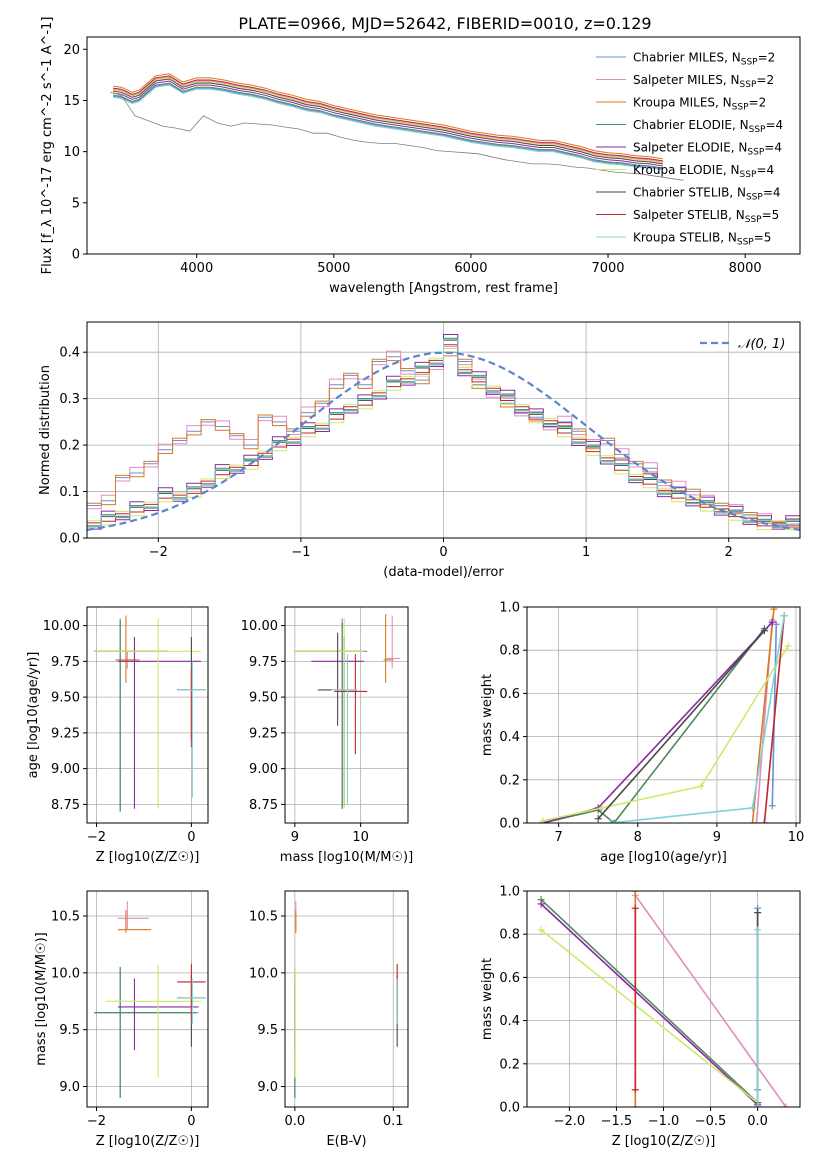 The width and height of the screenshot is (819, 1170). What do you see at coordinates (761, 344) in the screenshot?
I see `legend-entry: 𝒩(0, 1)` at bounding box center [761, 344].